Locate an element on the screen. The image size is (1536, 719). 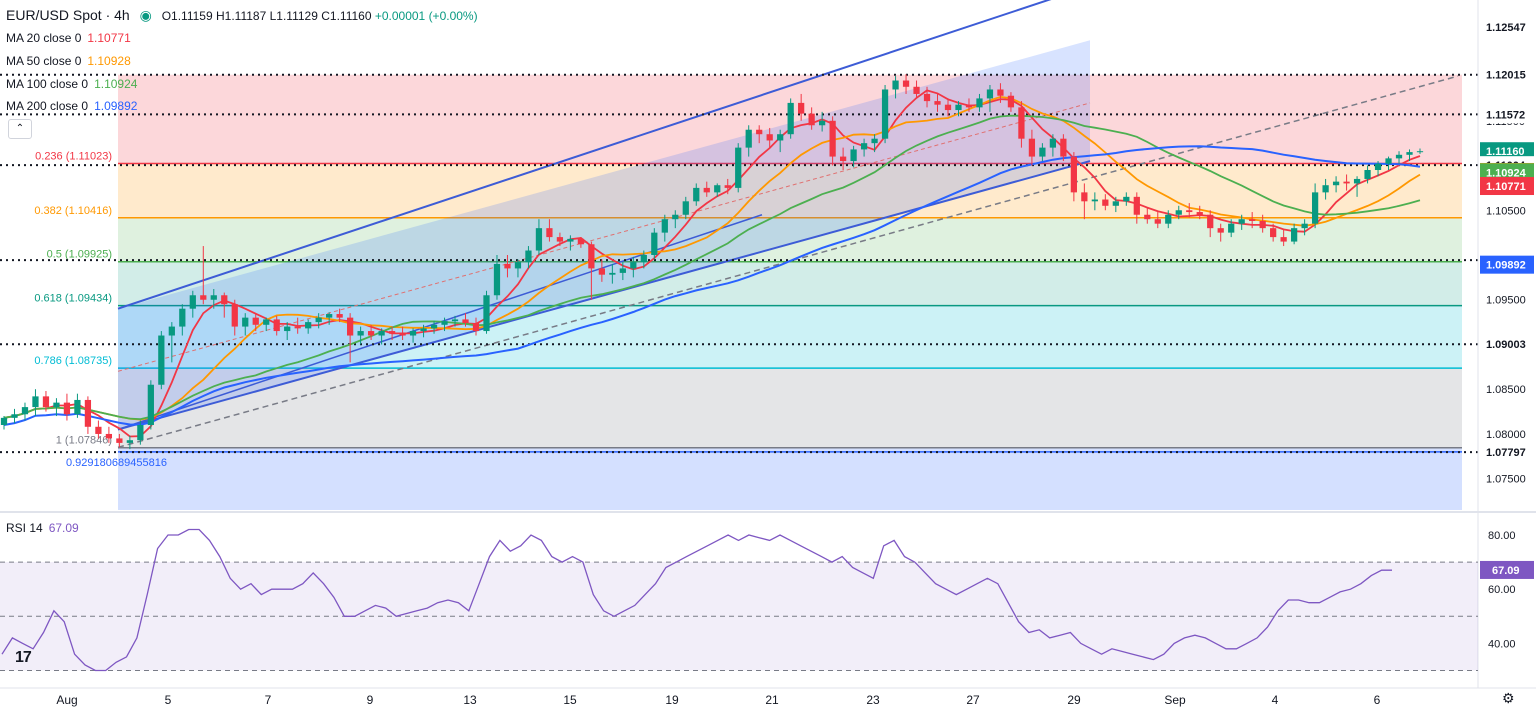
price-tick-label: 1.08500 is located at coordinates (1506, 390).